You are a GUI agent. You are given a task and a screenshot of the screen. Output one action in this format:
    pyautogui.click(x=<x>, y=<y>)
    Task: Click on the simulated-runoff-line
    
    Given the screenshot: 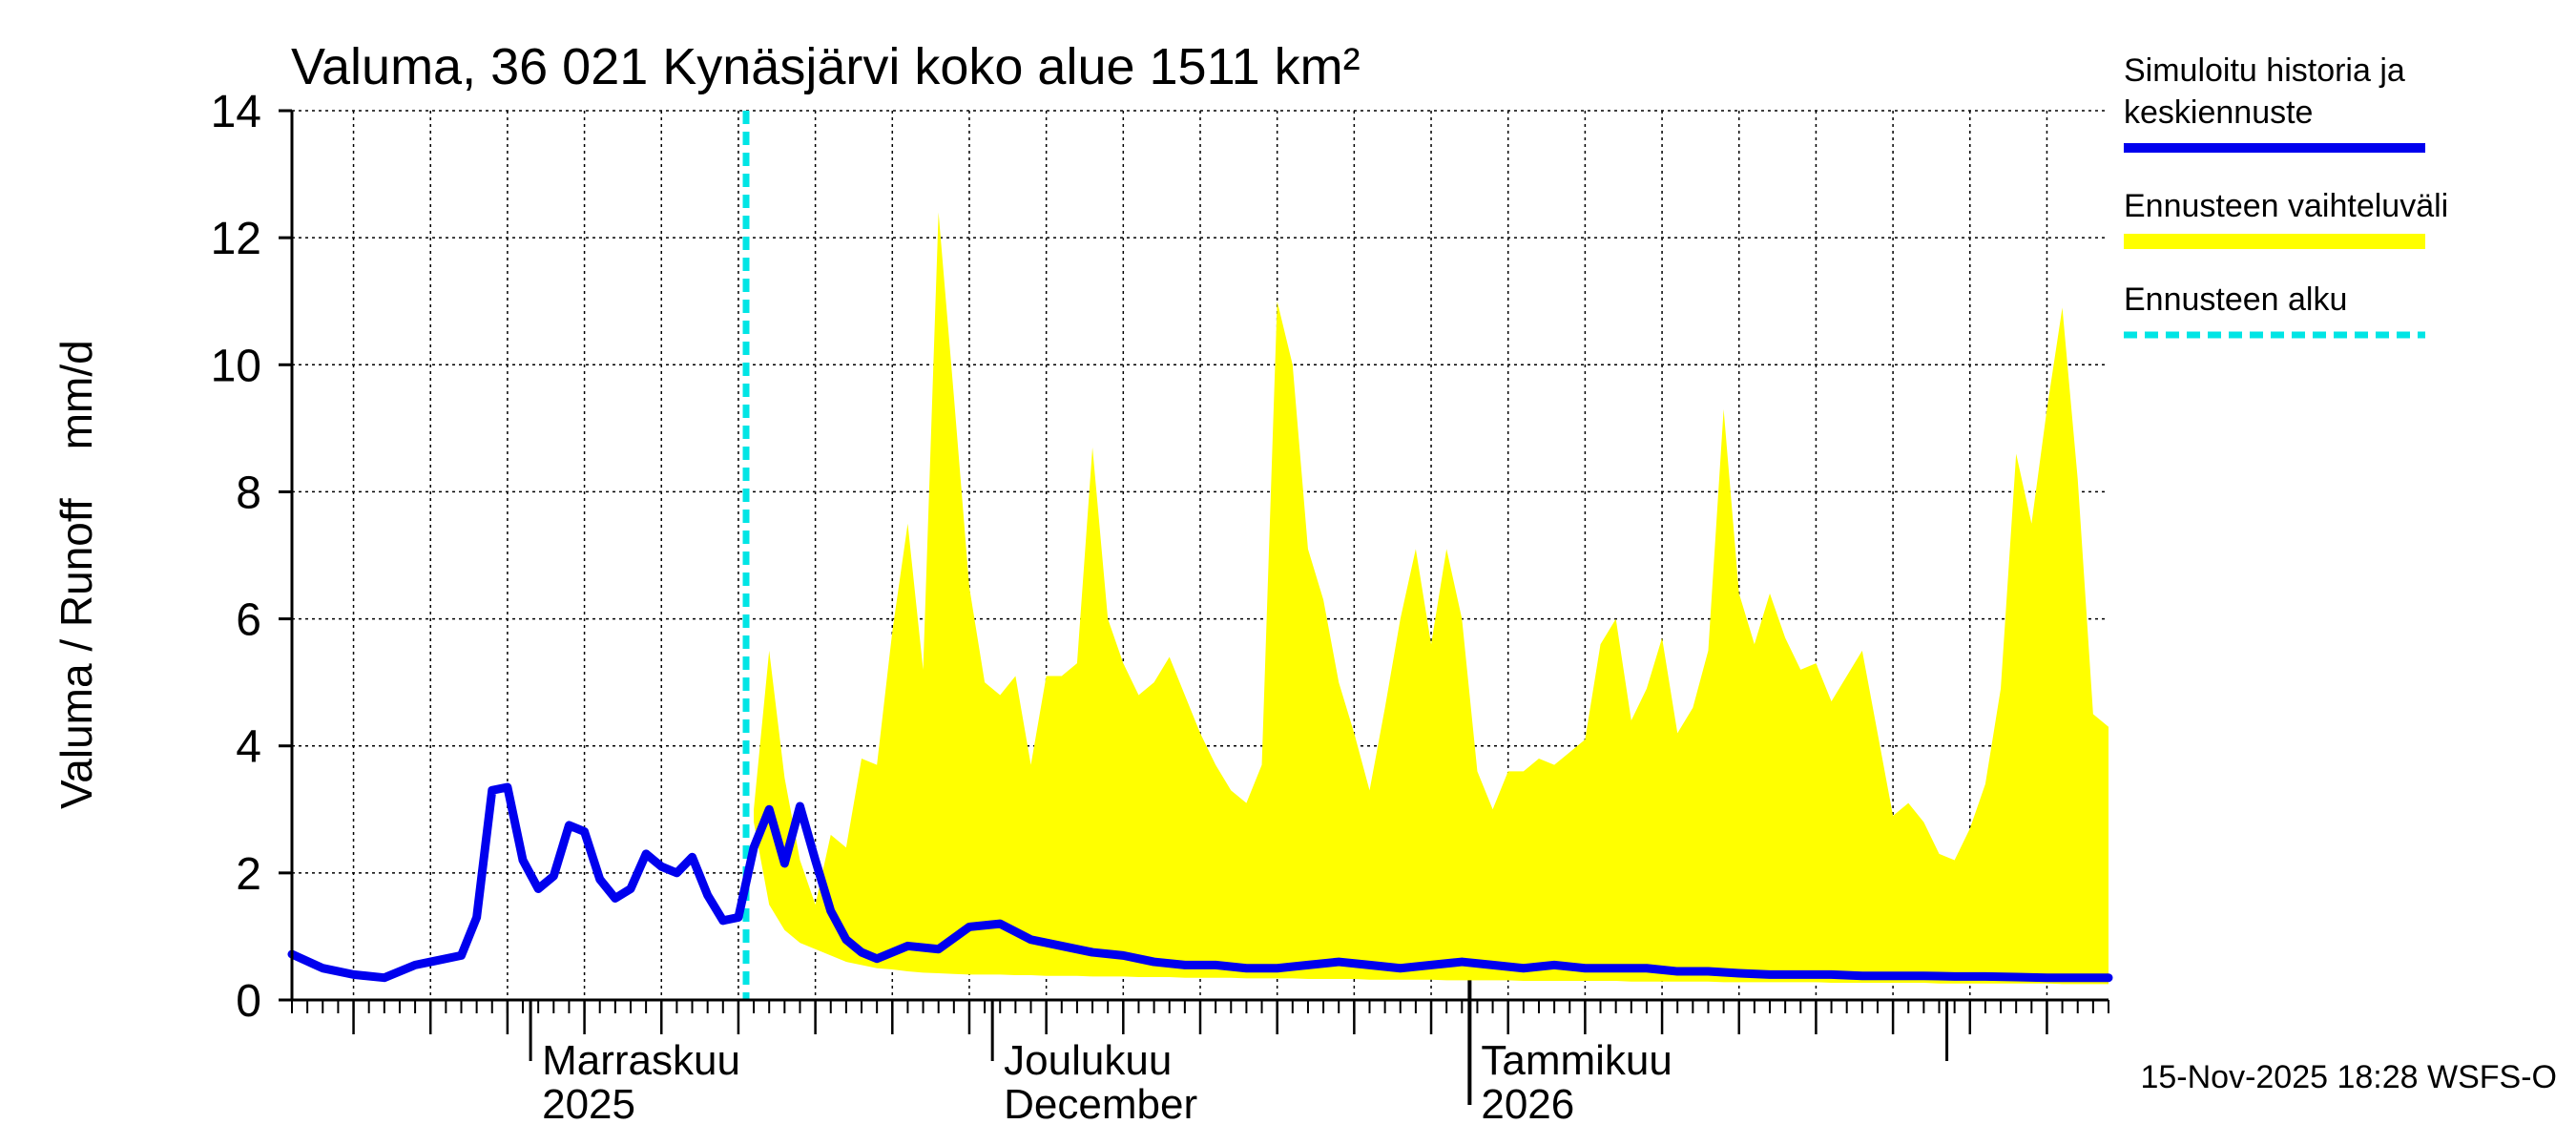 What is the action you would take?
    pyautogui.click(x=1200, y=883)
    